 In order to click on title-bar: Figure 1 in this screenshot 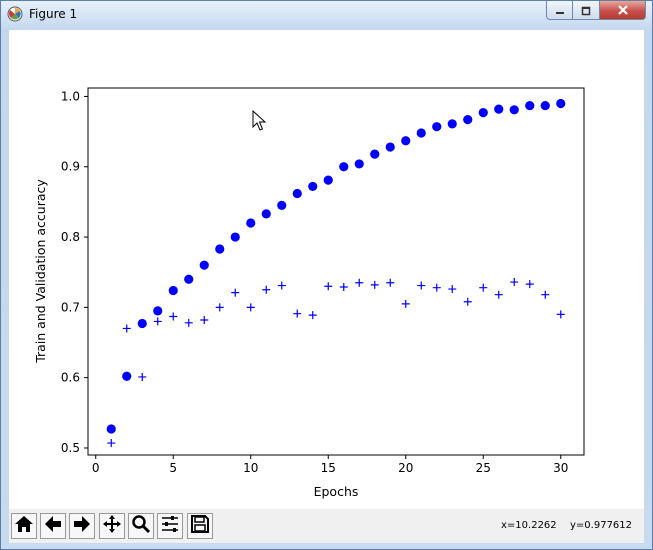, I will do `click(326, 15)`.